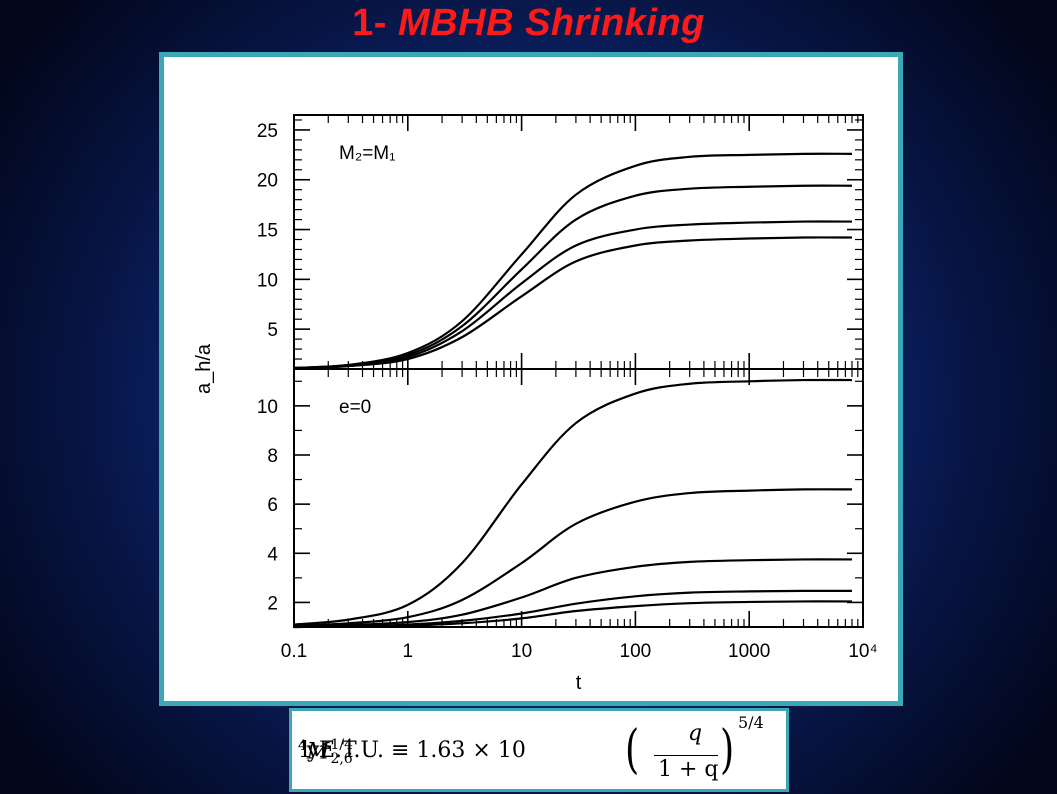 The image size is (1057, 794). I want to click on formula-numerator: q, so click(695, 733).